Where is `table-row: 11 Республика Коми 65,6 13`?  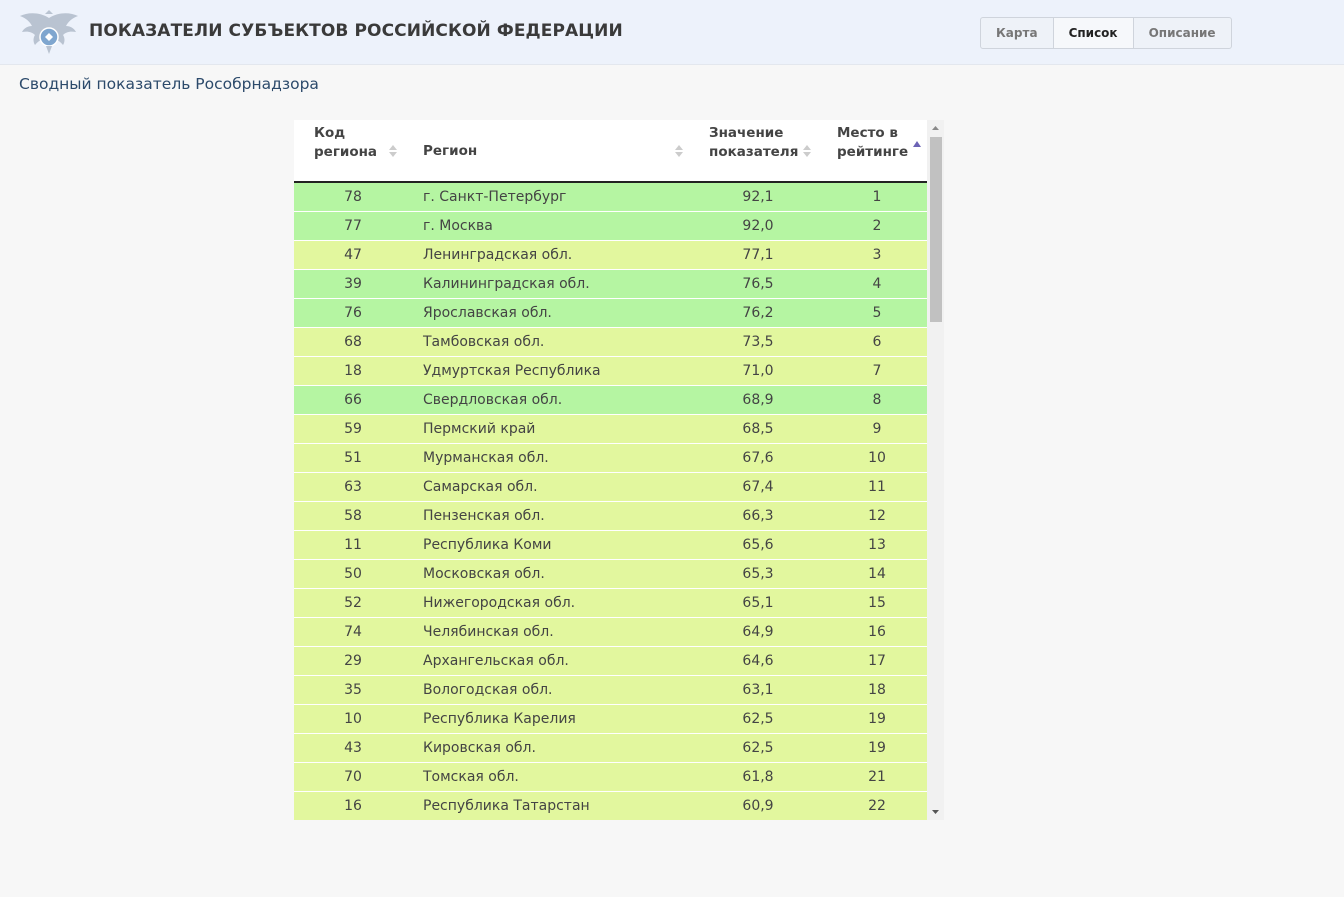
table-row: 11 Республика Коми 65,6 13 is located at coordinates (610, 545).